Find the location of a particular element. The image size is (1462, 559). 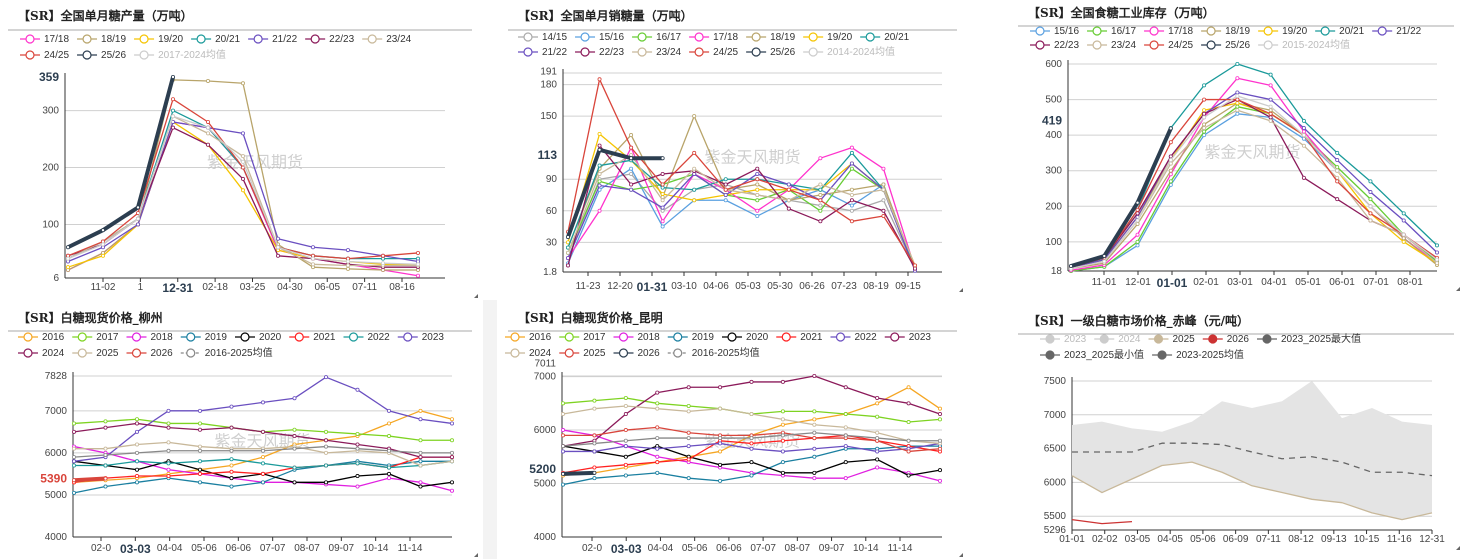

legend-item: 2023_2025最小值 is located at coordinates (1092, 354).